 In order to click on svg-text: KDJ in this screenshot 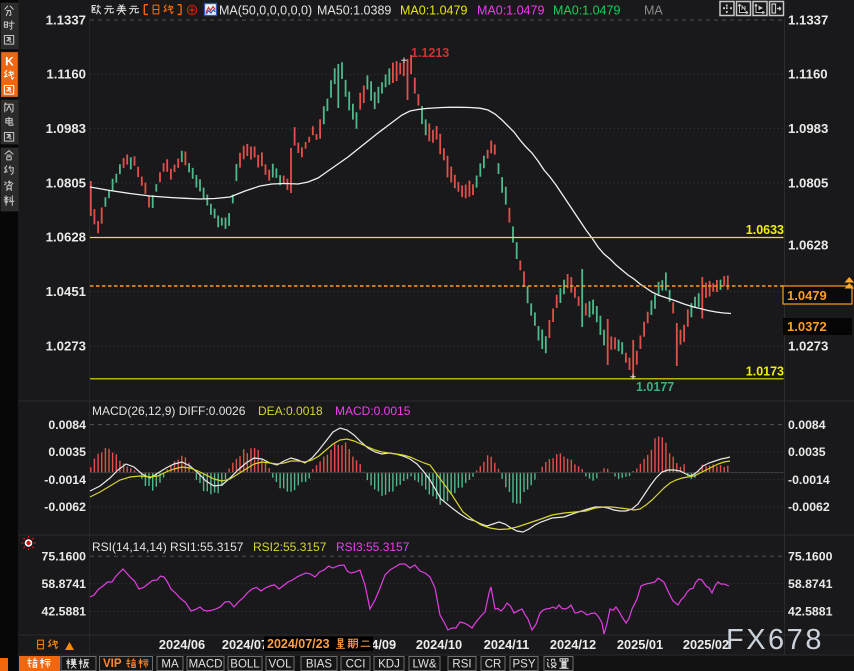, I will do `click(389, 665)`.